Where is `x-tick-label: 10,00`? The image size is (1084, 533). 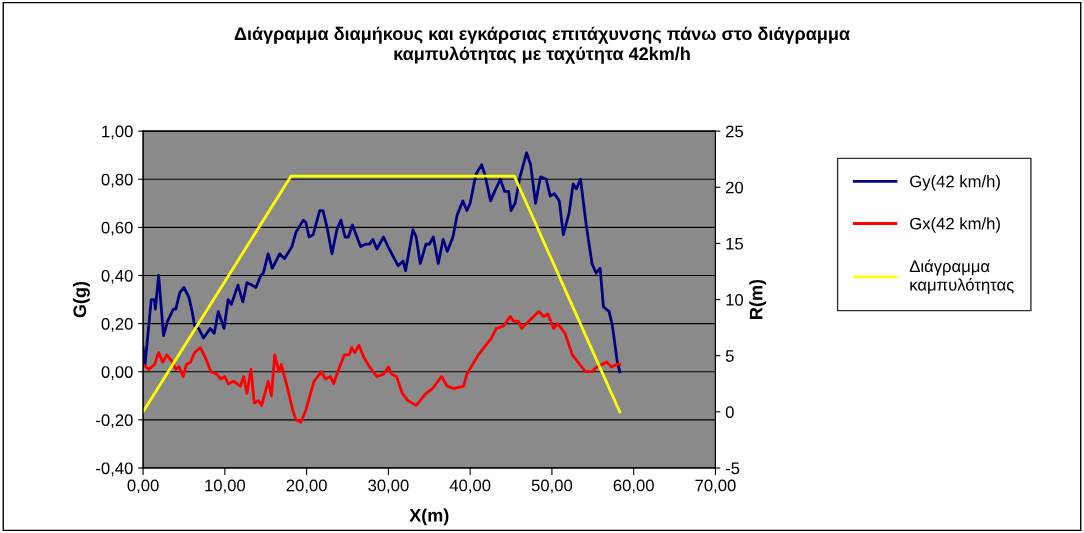 x-tick-label: 10,00 is located at coordinates (225, 486).